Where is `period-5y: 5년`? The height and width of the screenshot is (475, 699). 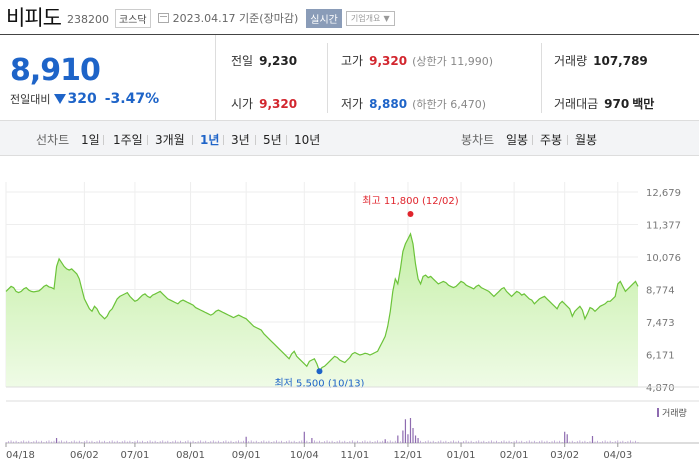
period-5y: 5년 is located at coordinates (272, 140).